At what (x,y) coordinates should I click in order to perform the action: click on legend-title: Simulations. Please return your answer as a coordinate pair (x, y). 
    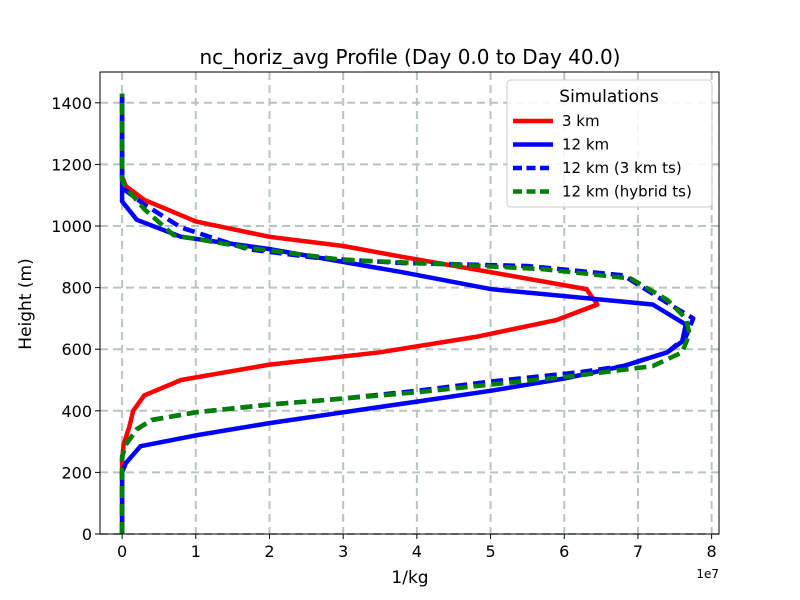
    Looking at the image, I should click on (609, 97).